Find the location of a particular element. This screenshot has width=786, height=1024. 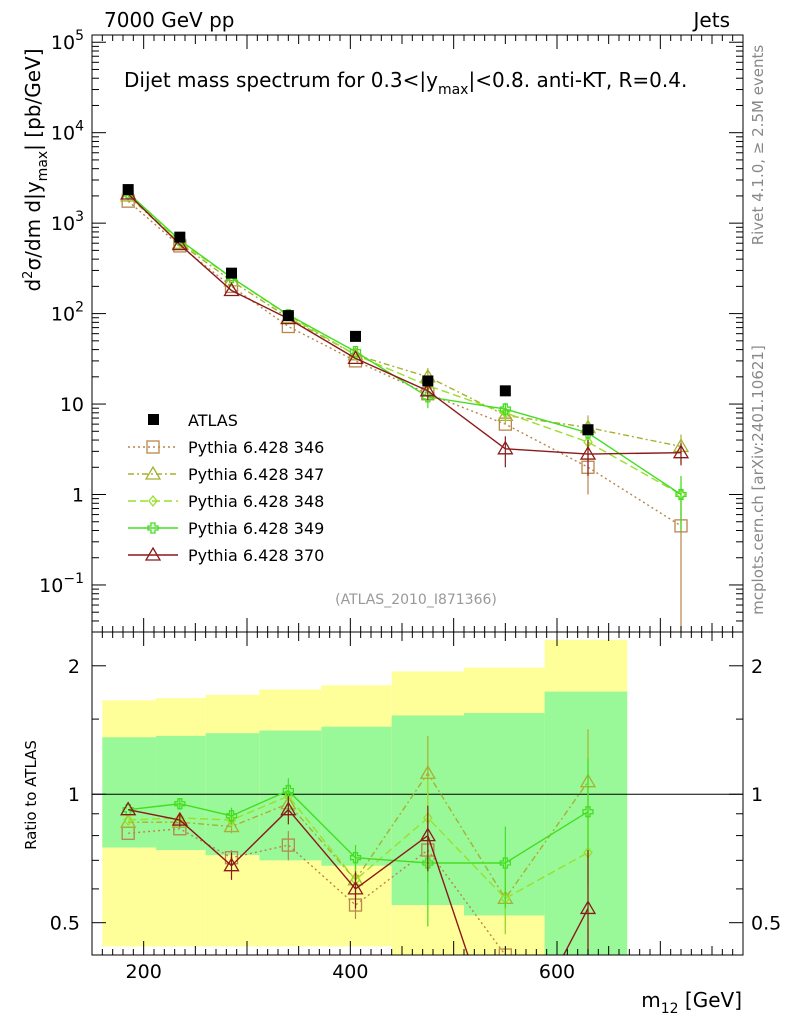

ratio-y-tick-label: 2 is located at coordinates (74, 667).